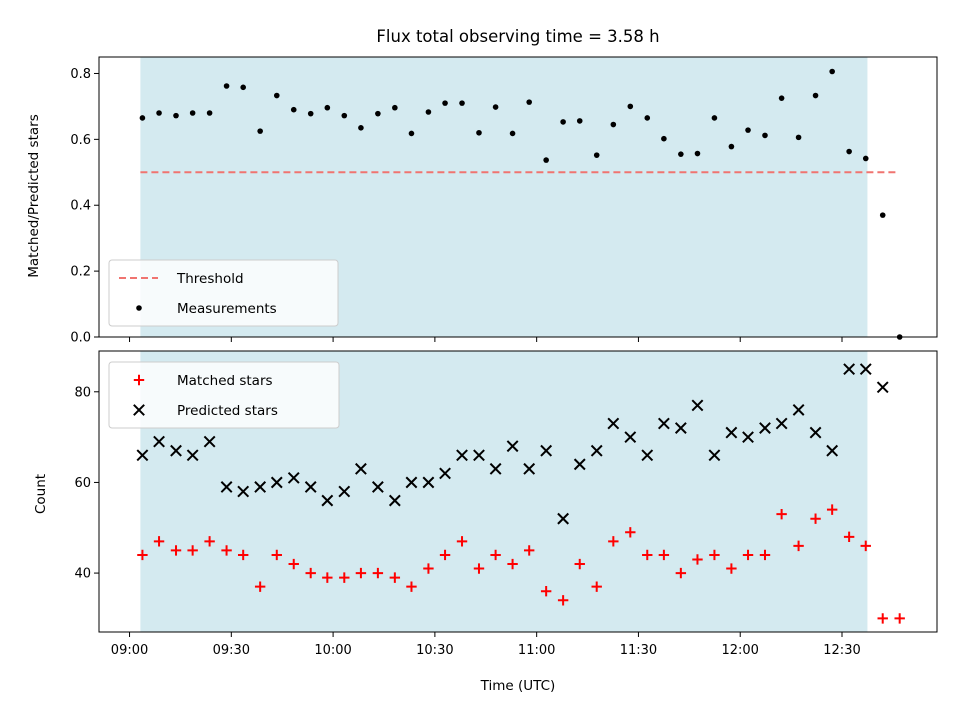 Image resolution: width=960 pixels, height=720 pixels. Describe the element at coordinates (224, 395) in the screenshot. I see `legend-box` at that location.